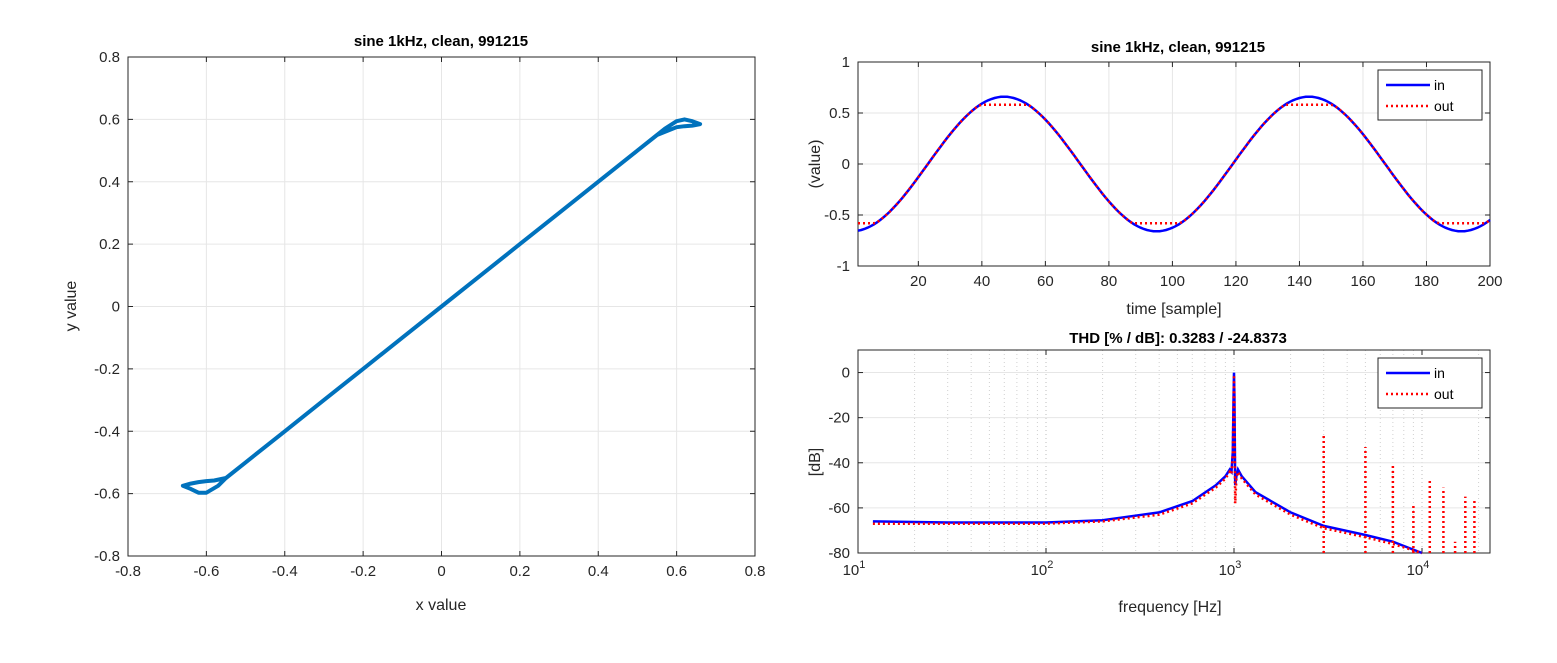 This screenshot has width=1557, height=663. What do you see at coordinates (1489, 281) in the screenshot?
I see `x-tick-label: 200` at bounding box center [1489, 281].